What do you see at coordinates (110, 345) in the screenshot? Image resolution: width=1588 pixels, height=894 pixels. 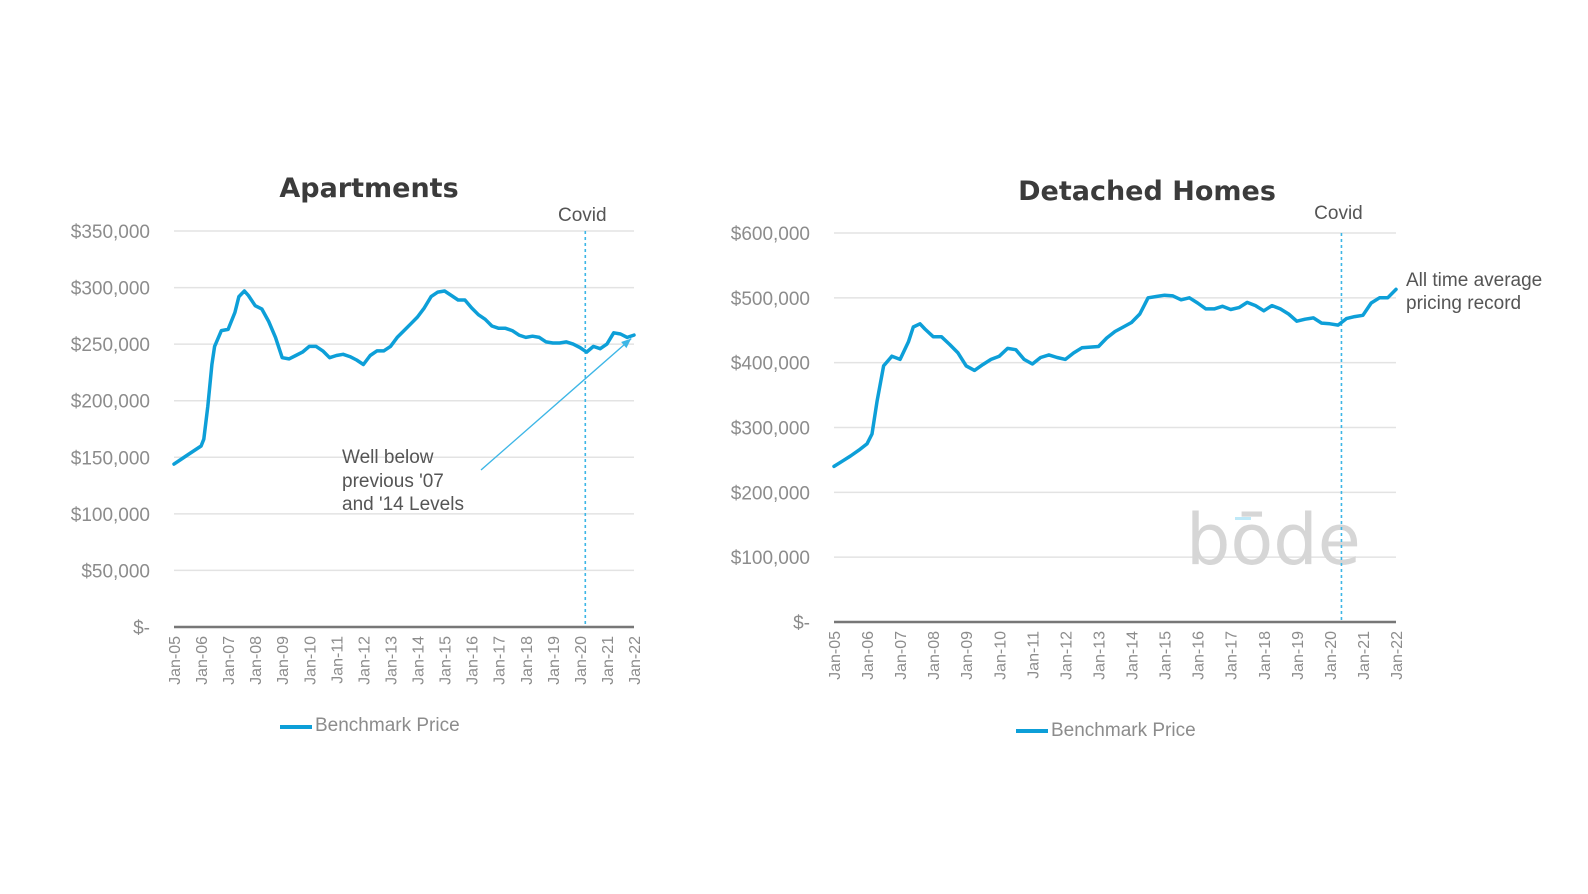 I see `y-tick-label: $250,000` at bounding box center [110, 345].